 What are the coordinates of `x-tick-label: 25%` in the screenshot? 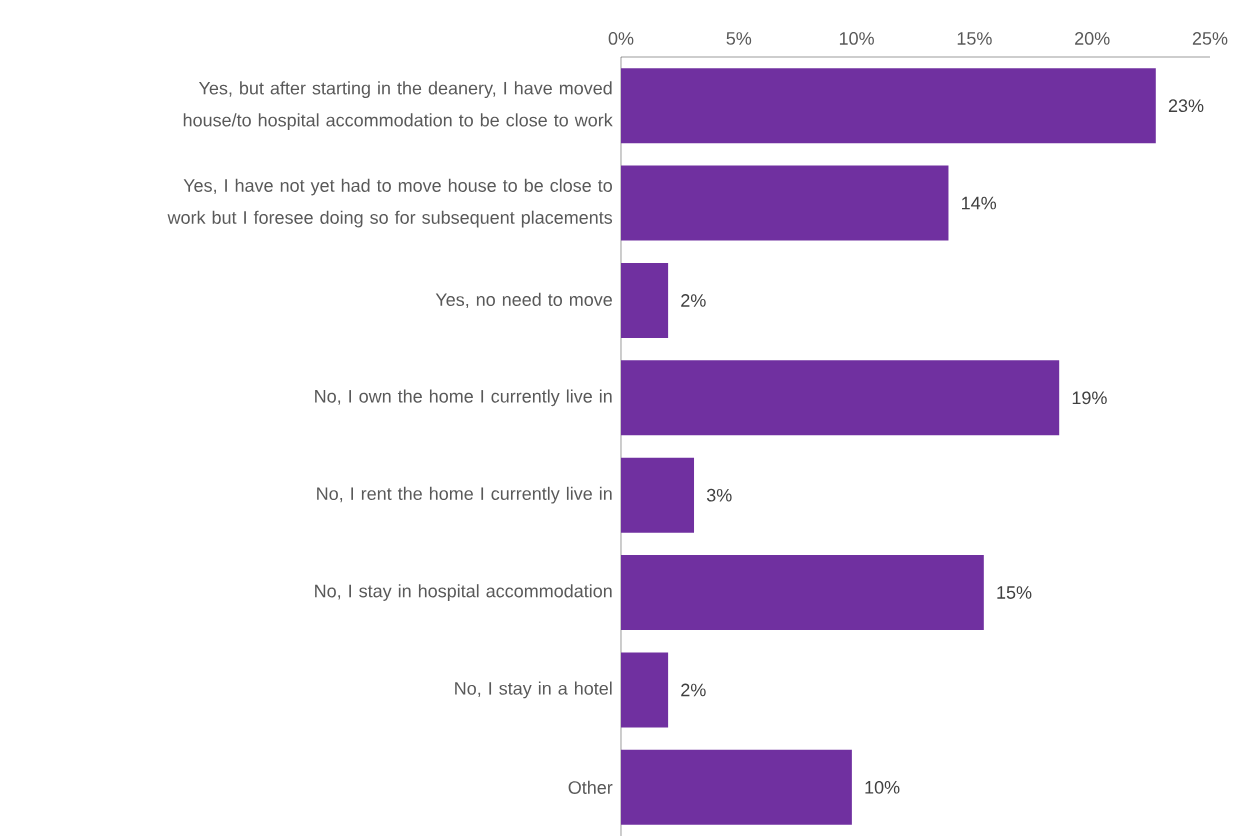 It's located at (1210, 38).